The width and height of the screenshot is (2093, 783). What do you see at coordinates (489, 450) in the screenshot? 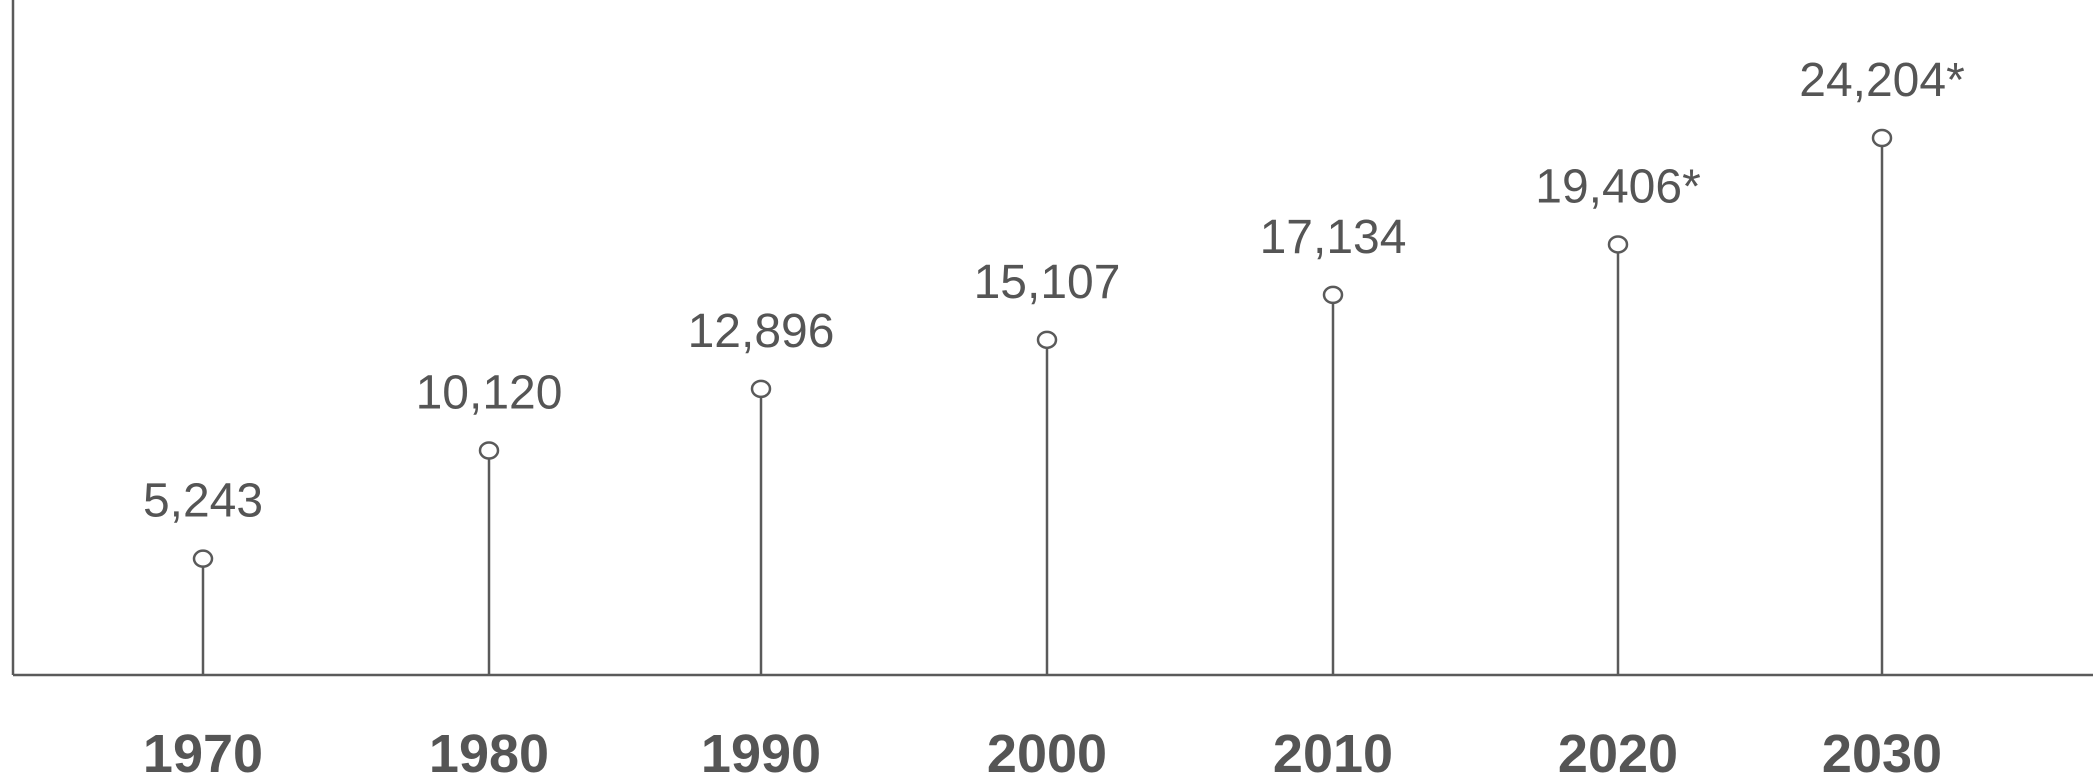
I see `data-point-1980` at bounding box center [489, 450].